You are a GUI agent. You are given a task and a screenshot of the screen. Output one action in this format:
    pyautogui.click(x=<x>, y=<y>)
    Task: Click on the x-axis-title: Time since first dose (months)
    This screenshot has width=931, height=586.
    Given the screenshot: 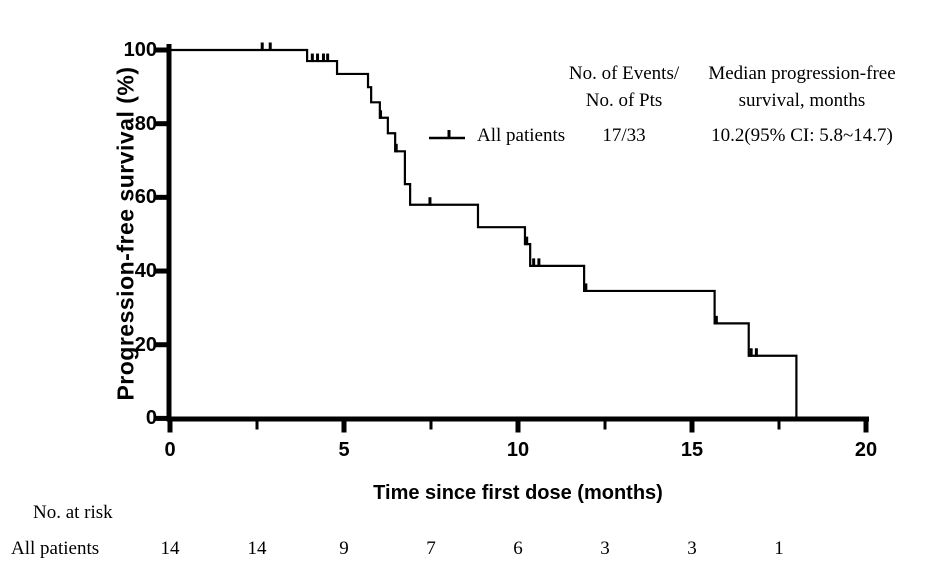 What is the action you would take?
    pyautogui.click(x=518, y=493)
    